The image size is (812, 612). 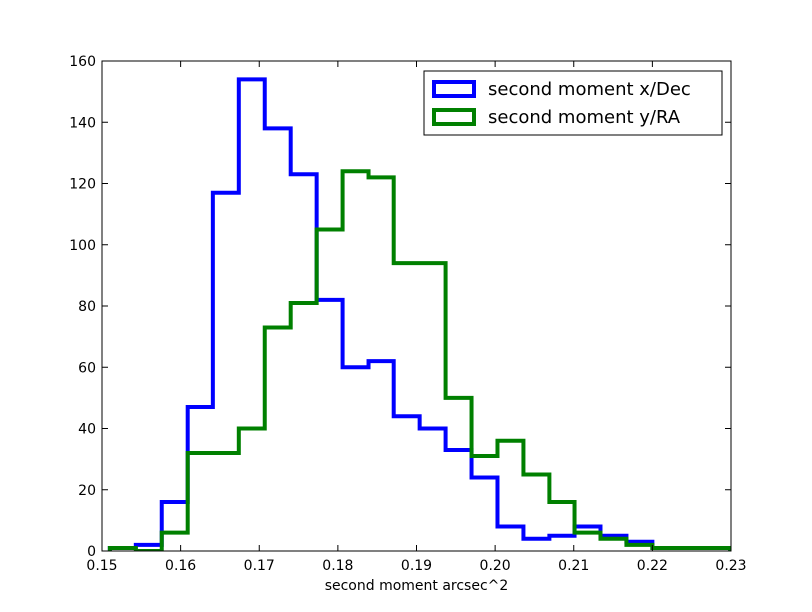 I want to click on y-tick-label: 120, so click(x=82, y=185).